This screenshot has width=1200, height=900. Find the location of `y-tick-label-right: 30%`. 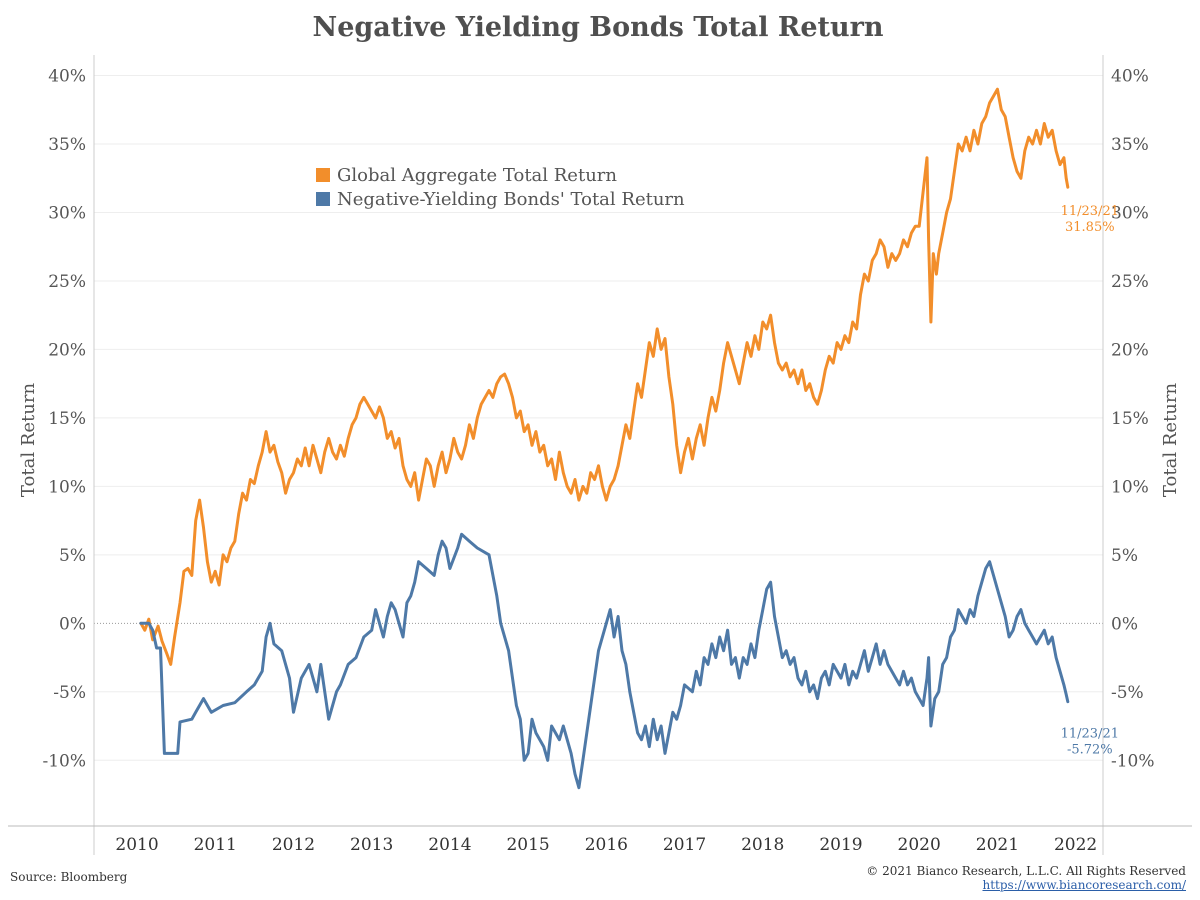

y-tick-label-right: 30% is located at coordinates (1130, 213).